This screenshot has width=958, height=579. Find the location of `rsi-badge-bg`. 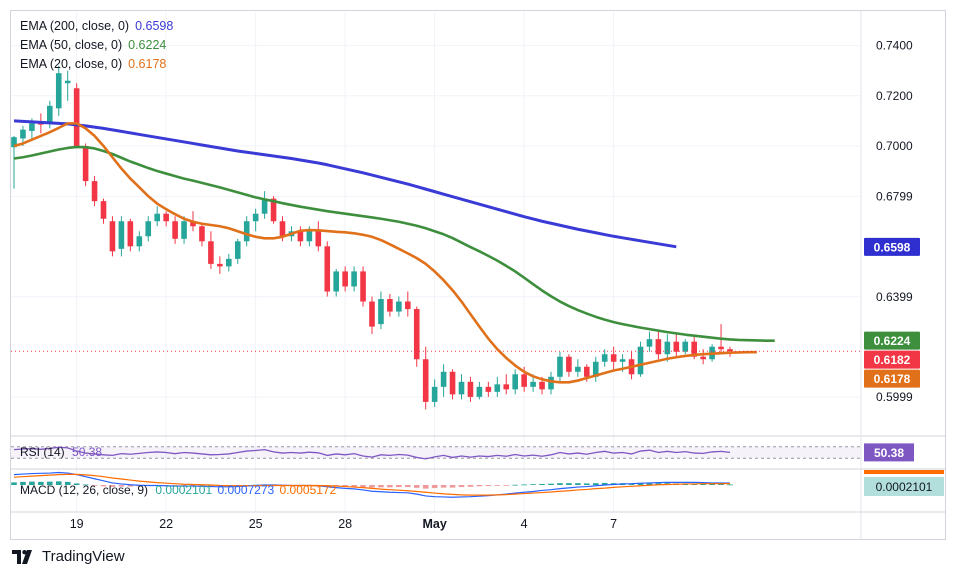

rsi-badge-bg is located at coordinates (889, 452).